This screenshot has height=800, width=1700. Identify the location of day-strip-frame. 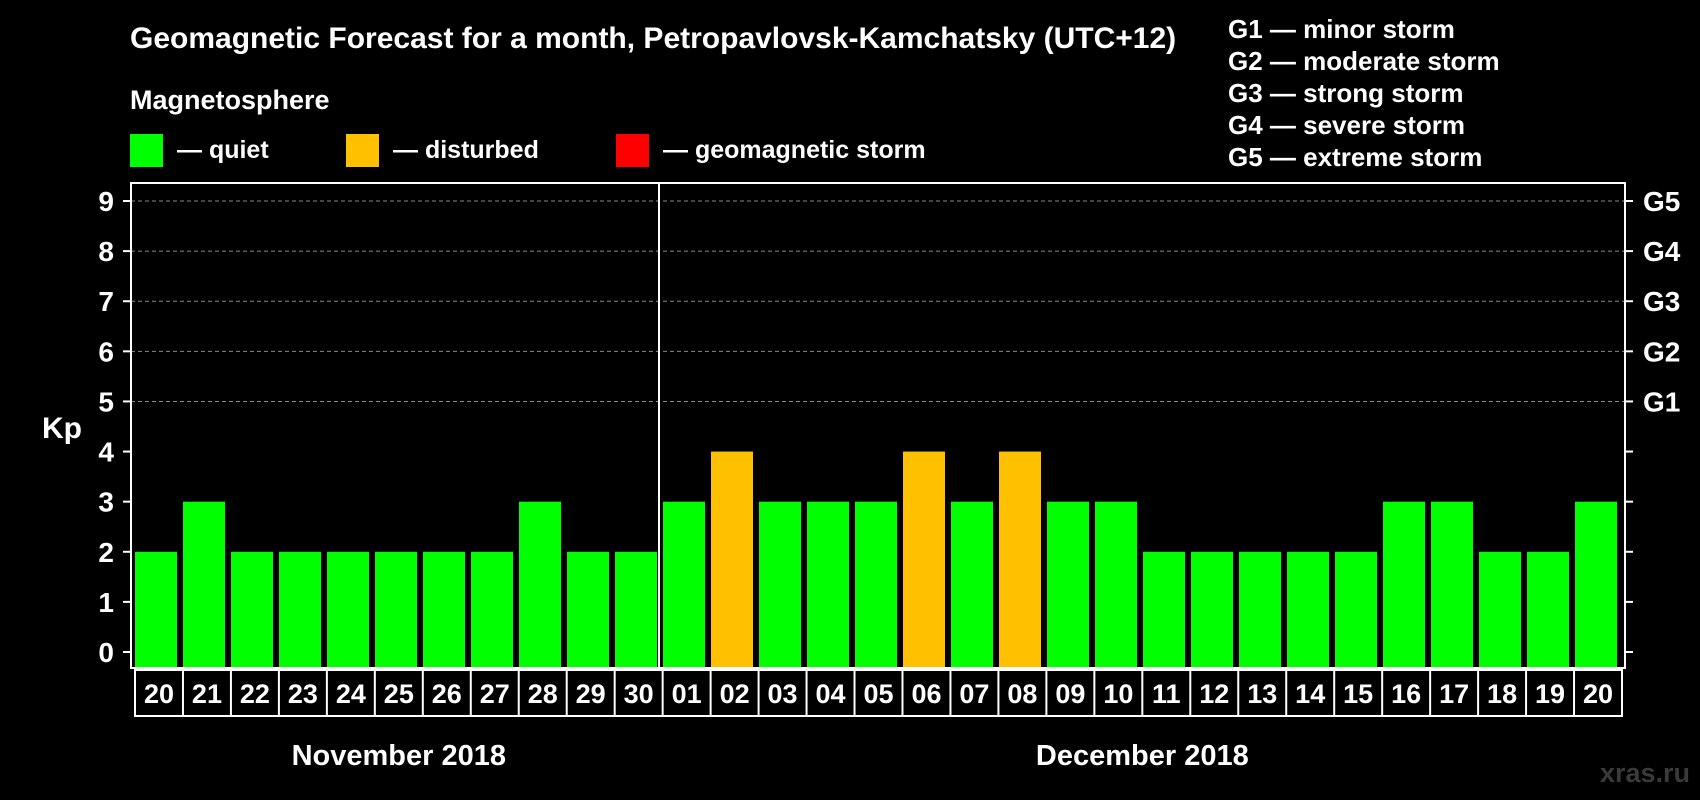
(878, 693).